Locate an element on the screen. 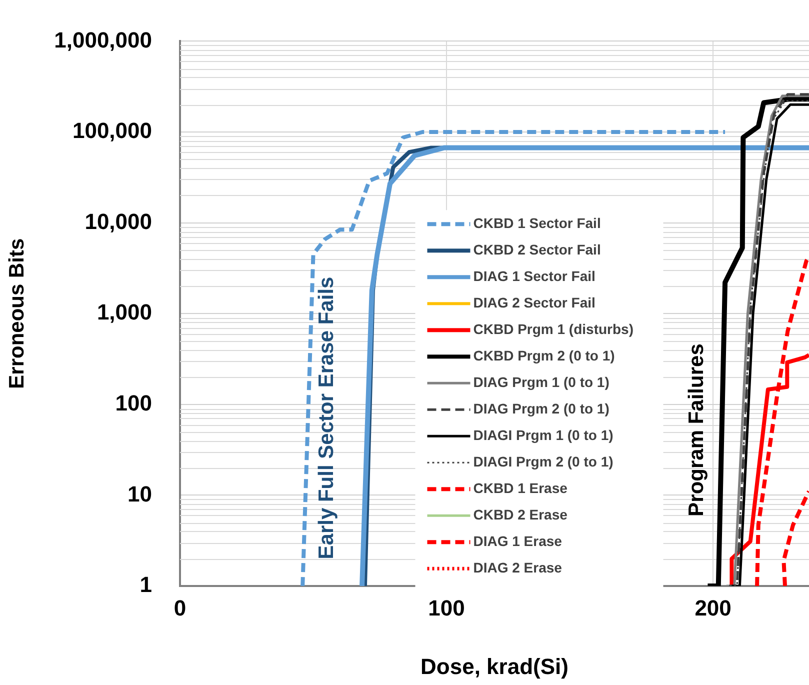  legend-label: DIAG 1 Sector Fail is located at coordinates (534, 276).